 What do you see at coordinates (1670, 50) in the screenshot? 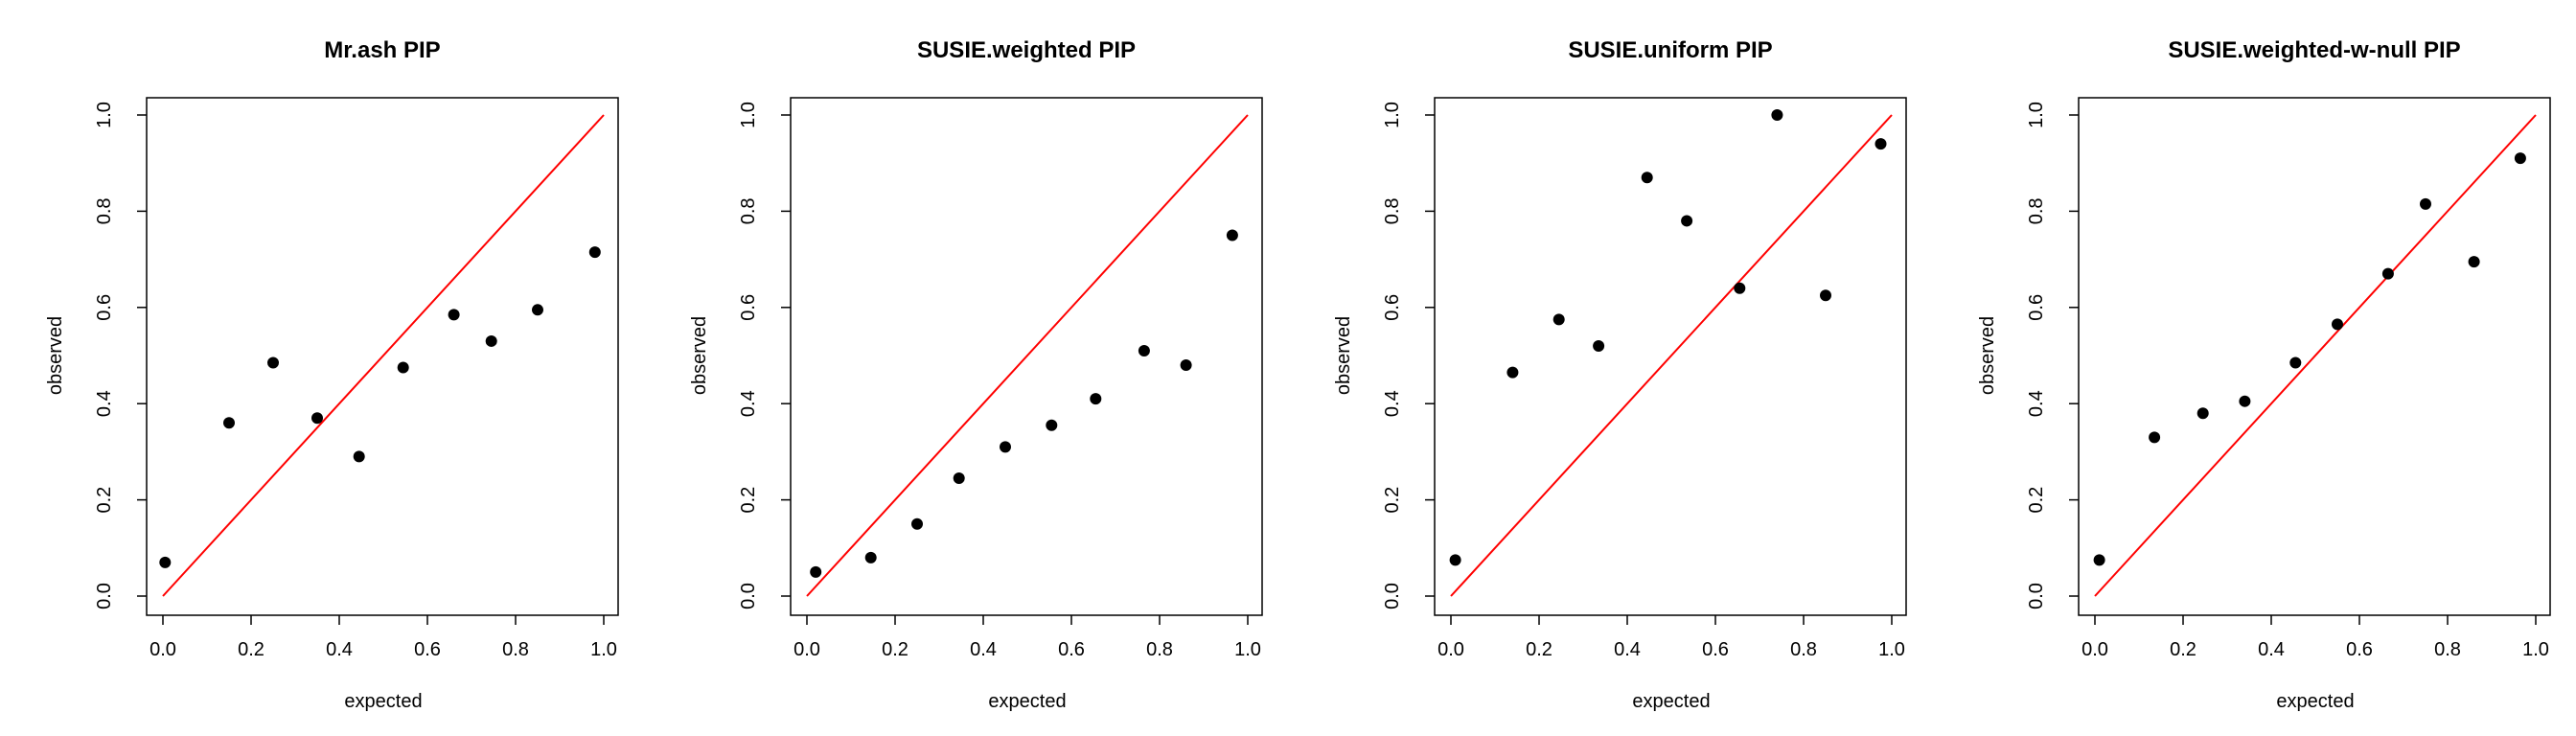
I see `panel-title: SUSIE.uniform PIP` at bounding box center [1670, 50].